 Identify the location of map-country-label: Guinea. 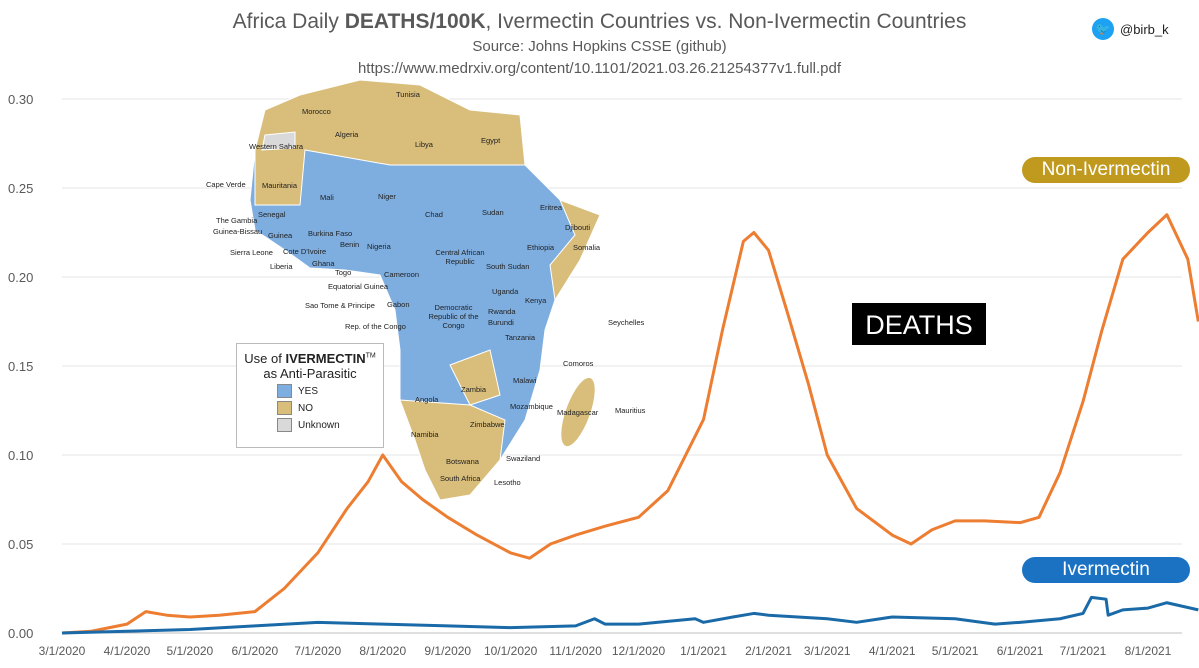
(280, 235).